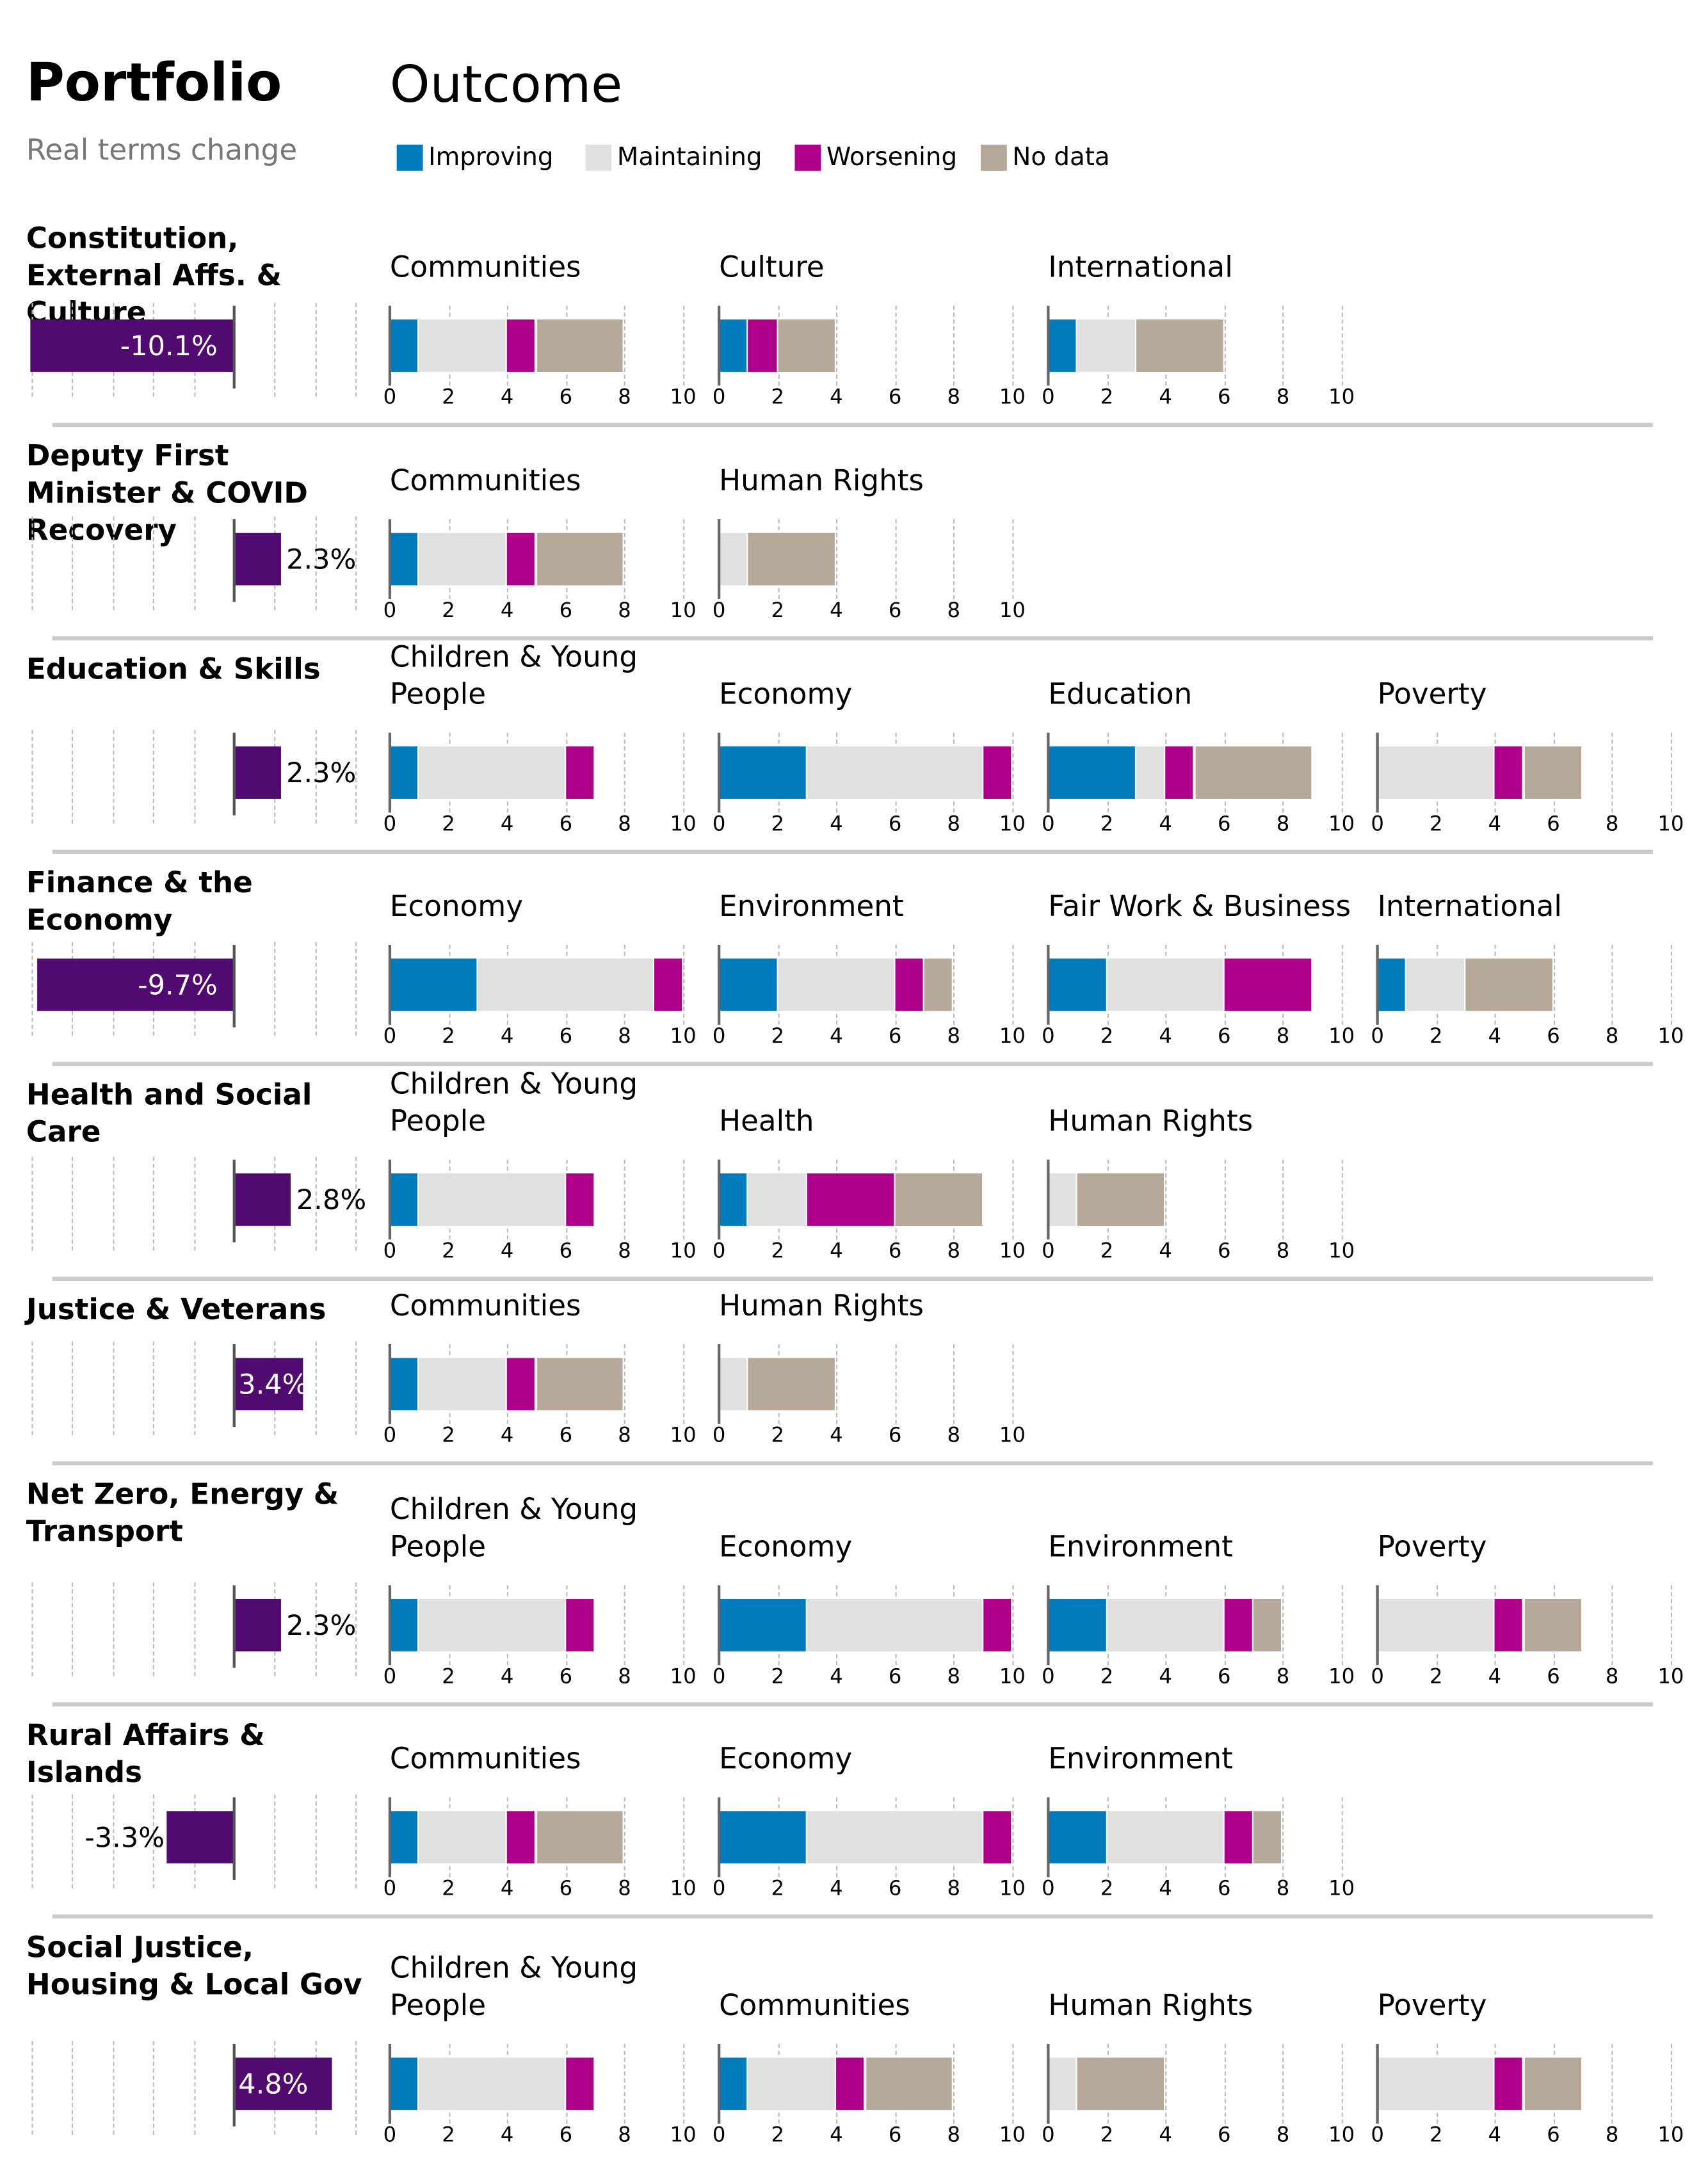 The image size is (1708, 2161). What do you see at coordinates (892, 157) in the screenshot?
I see `legend-label: Worsening` at bounding box center [892, 157].